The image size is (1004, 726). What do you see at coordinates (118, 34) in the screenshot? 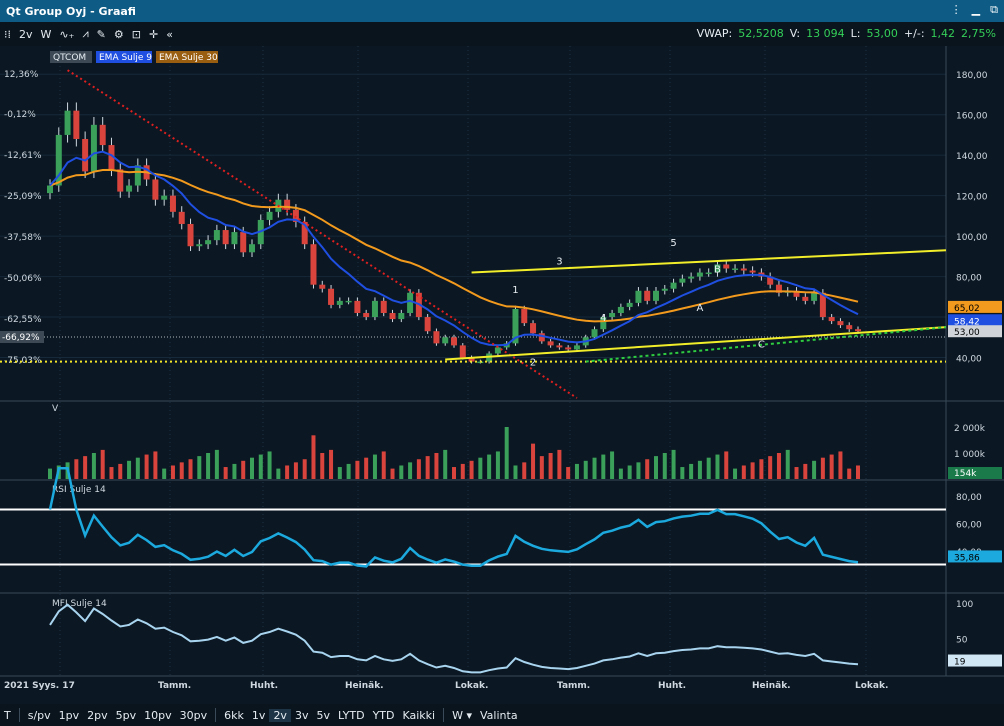
I see `settings-gear-icon: ⚙` at bounding box center [118, 34].